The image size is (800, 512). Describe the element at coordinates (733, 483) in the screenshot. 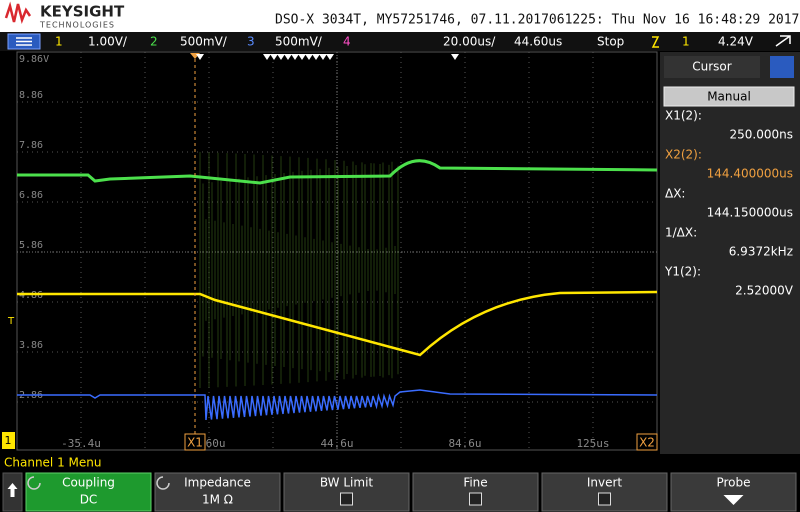

I see `softkey-label: Probe` at that location.